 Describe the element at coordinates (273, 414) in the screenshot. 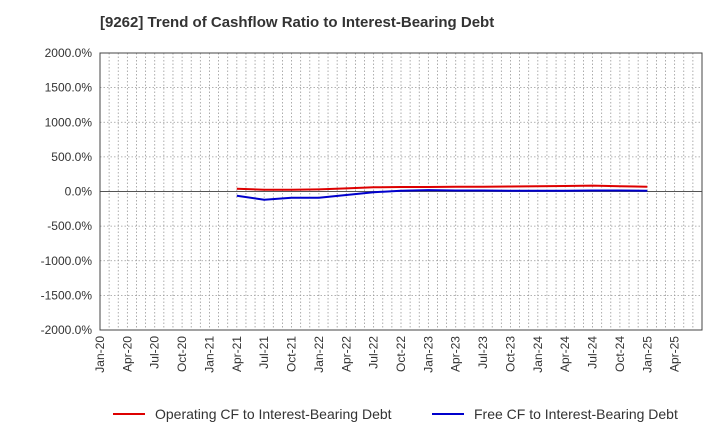

I see `legend-label-1: Operating CF to Interest-Bearing Debt` at that location.